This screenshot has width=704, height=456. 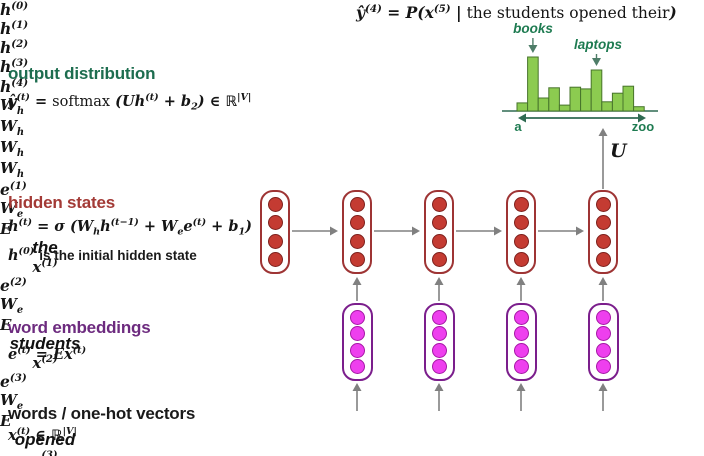 I want to click on embedding-label: e(2), so click(x=13, y=285).